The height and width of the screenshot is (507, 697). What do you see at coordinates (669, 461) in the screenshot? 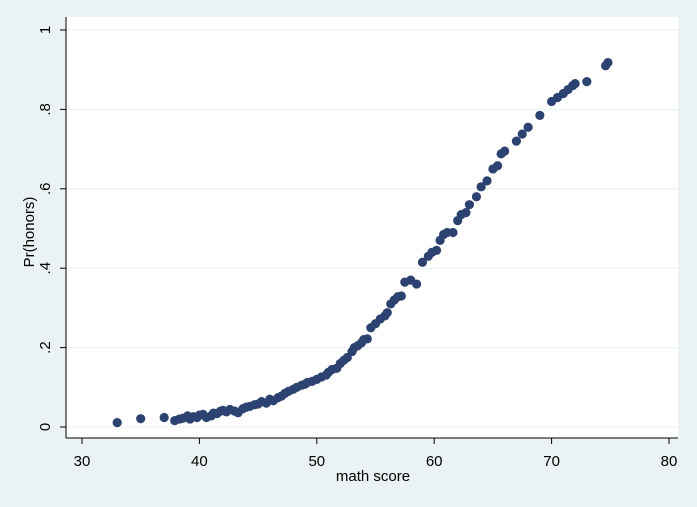
I see `x-tick-label: 80` at bounding box center [669, 461].